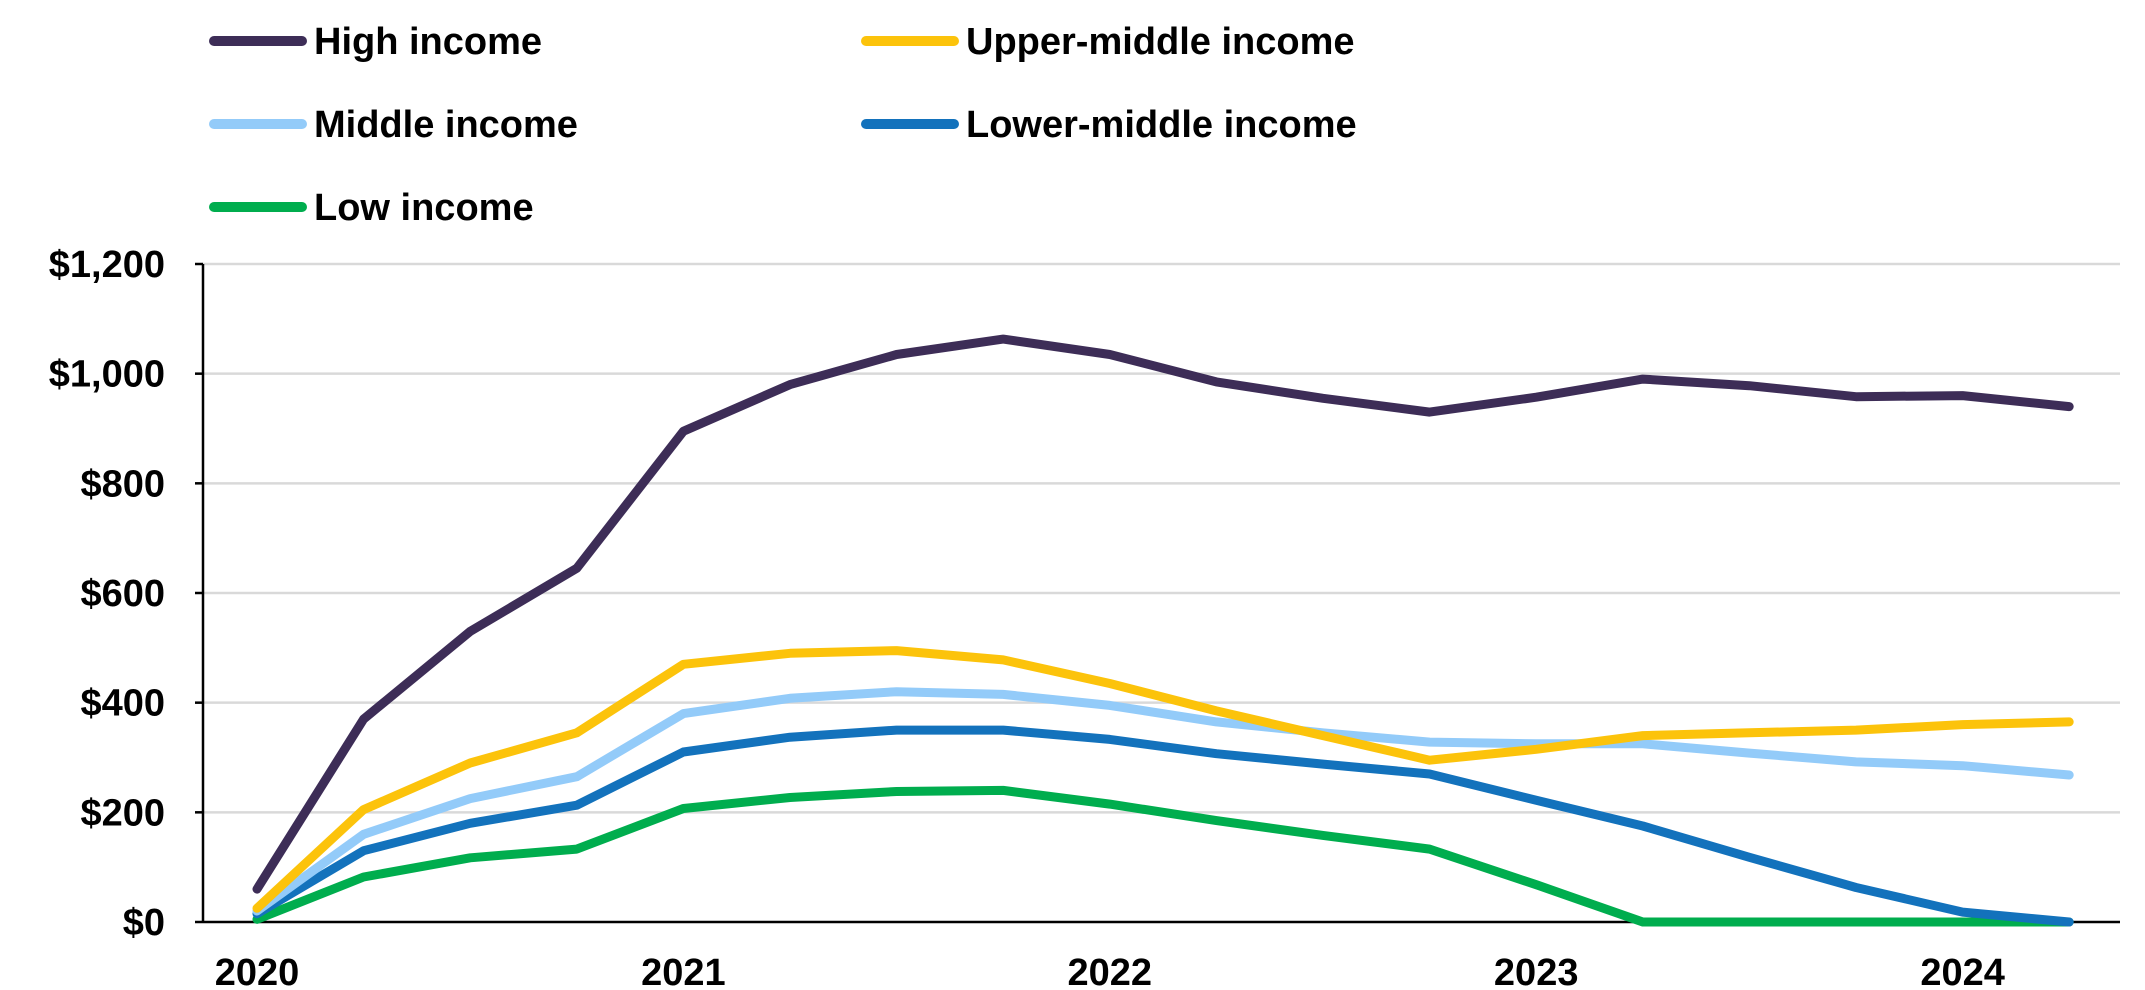 This screenshot has height=990, width=2145. Describe the element at coordinates (446, 125) in the screenshot. I see `legend-label: Middle income` at that location.